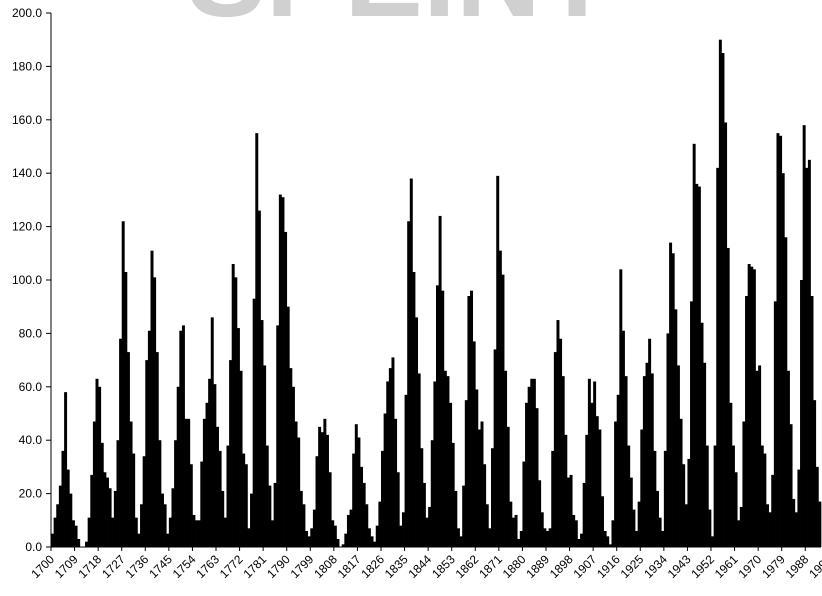 This screenshot has width=822, height=596. Describe the element at coordinates (587, 490) in the screenshot. I see `bar-1904` at that location.